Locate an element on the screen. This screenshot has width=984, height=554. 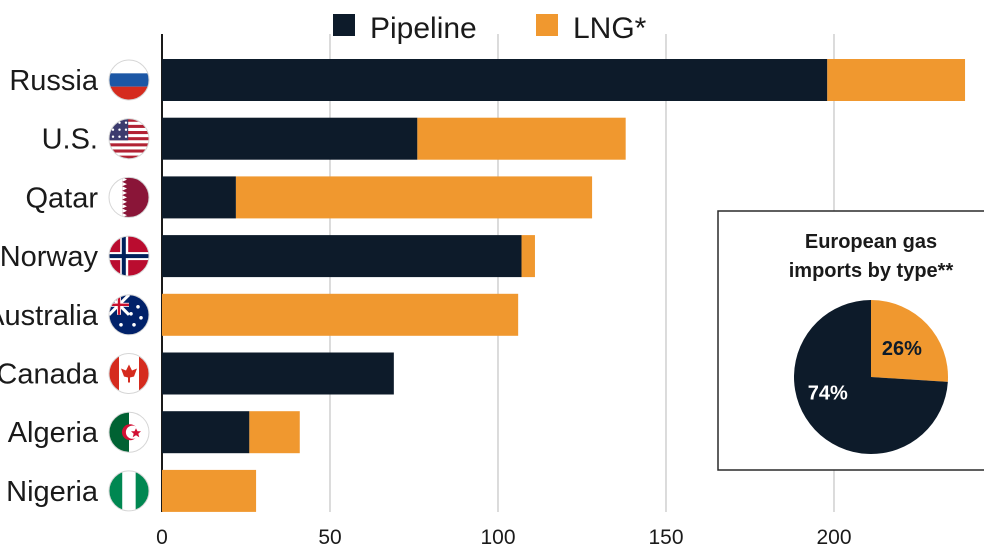
category-label: Canada is located at coordinates (49, 375).